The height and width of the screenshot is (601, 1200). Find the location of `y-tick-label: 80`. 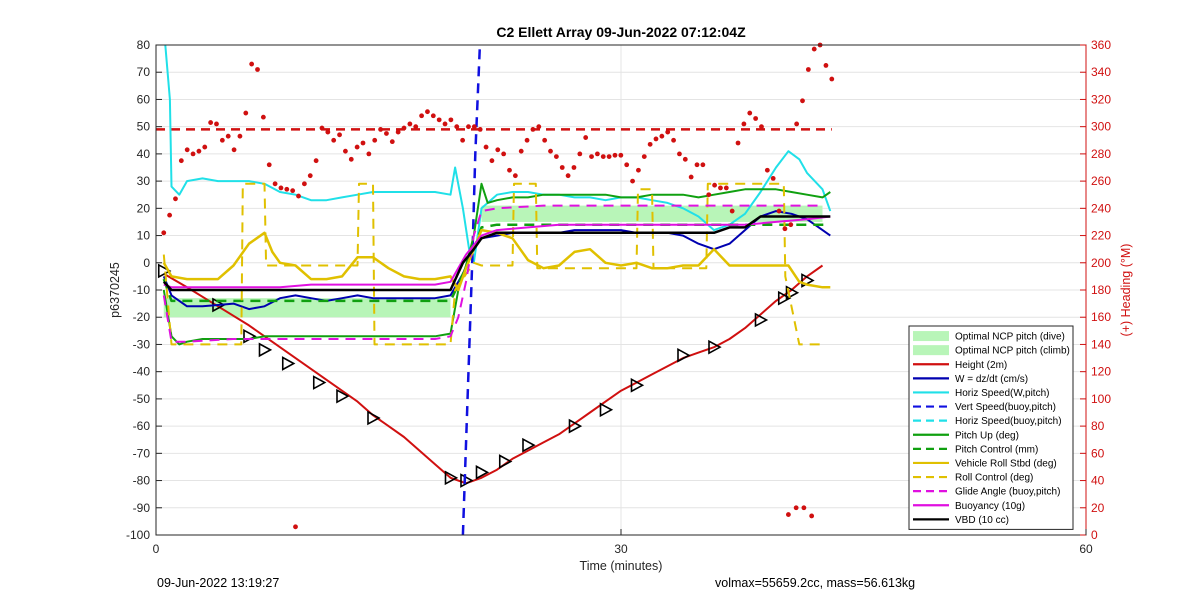

y-tick-label: 80 is located at coordinates (144, 45).